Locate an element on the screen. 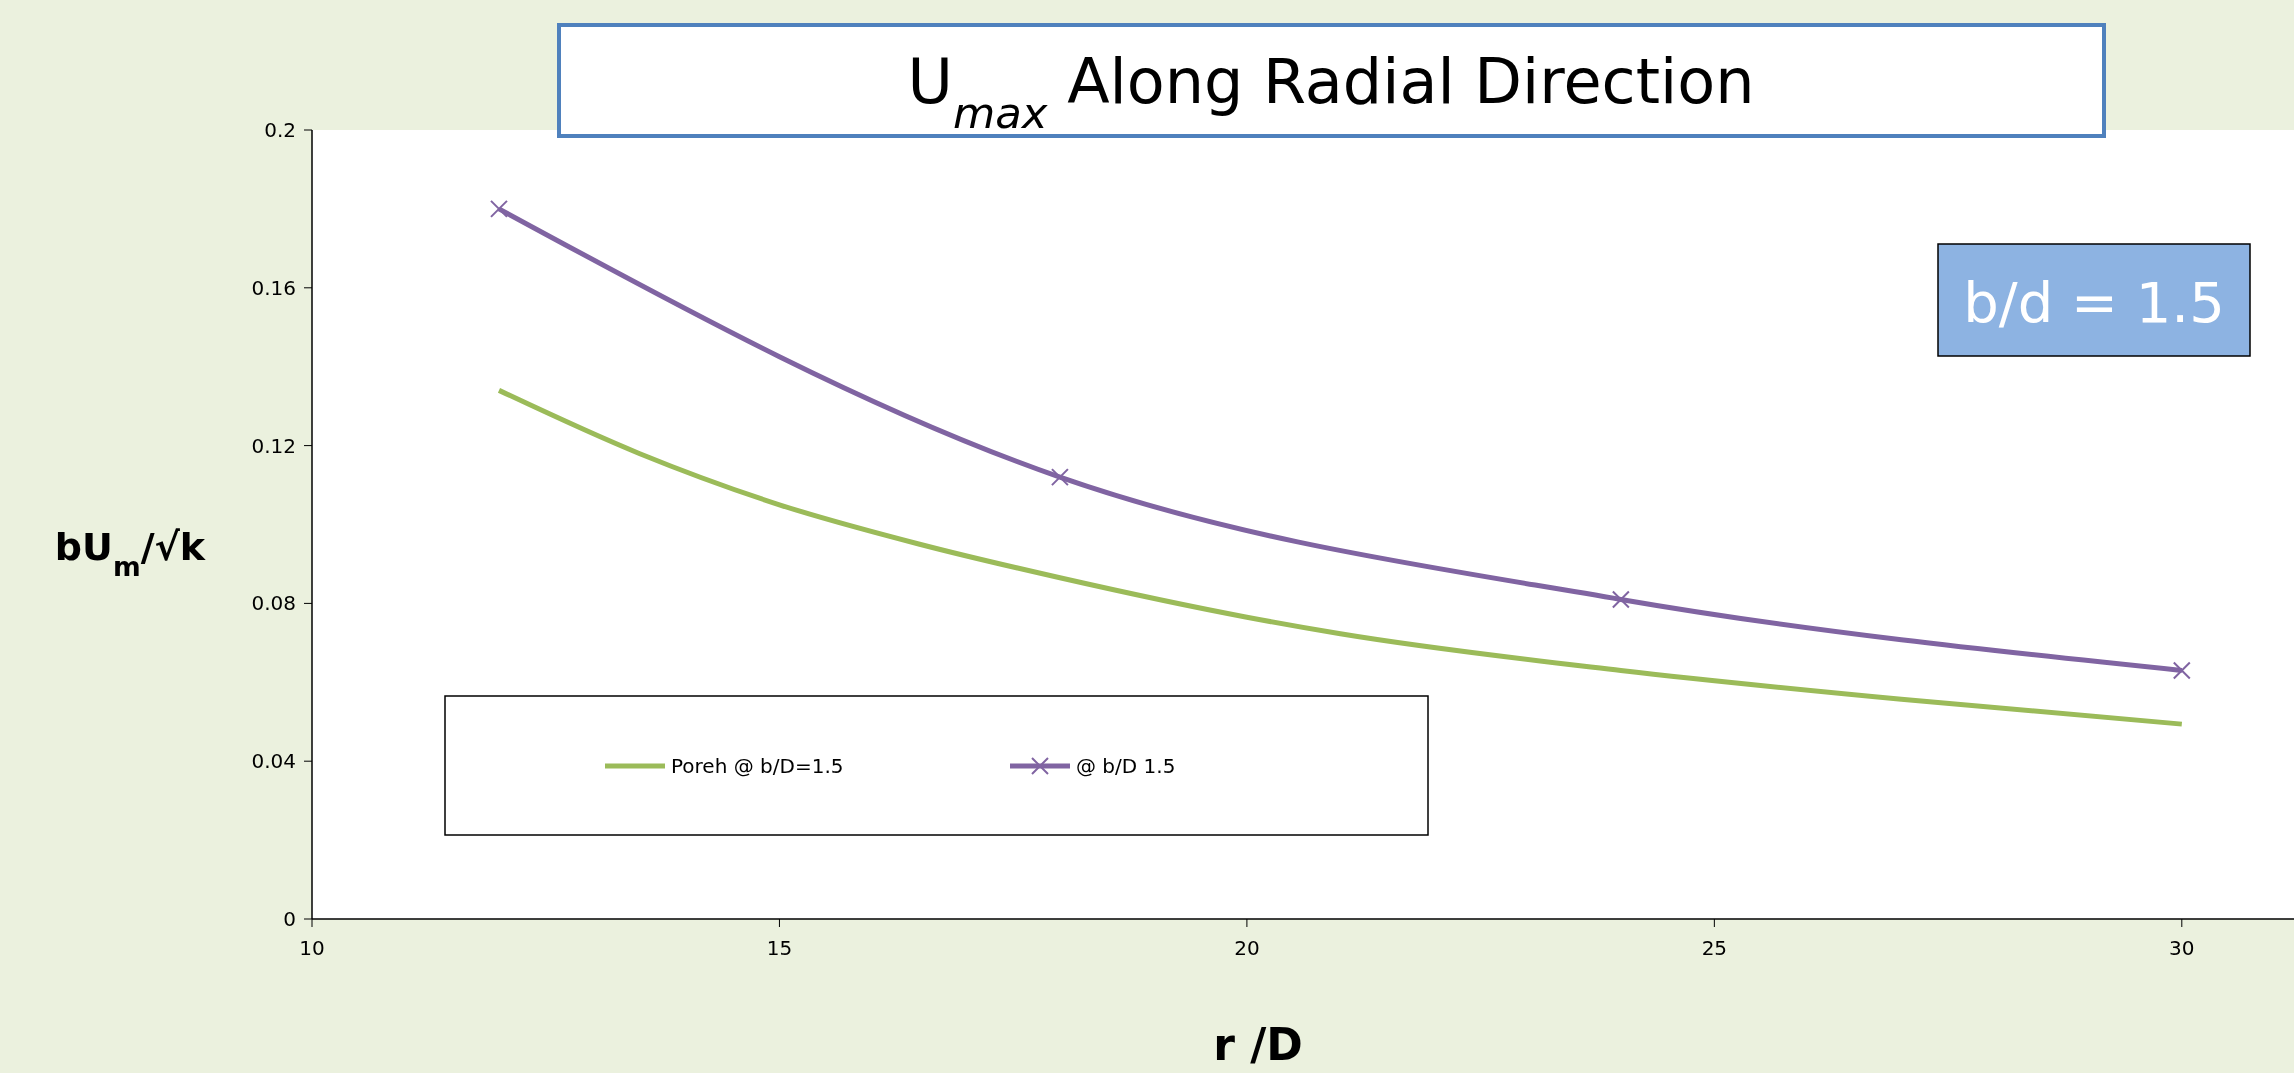 This screenshot has width=2294, height=1073. x-tick-label: 25 is located at coordinates (1714, 948).